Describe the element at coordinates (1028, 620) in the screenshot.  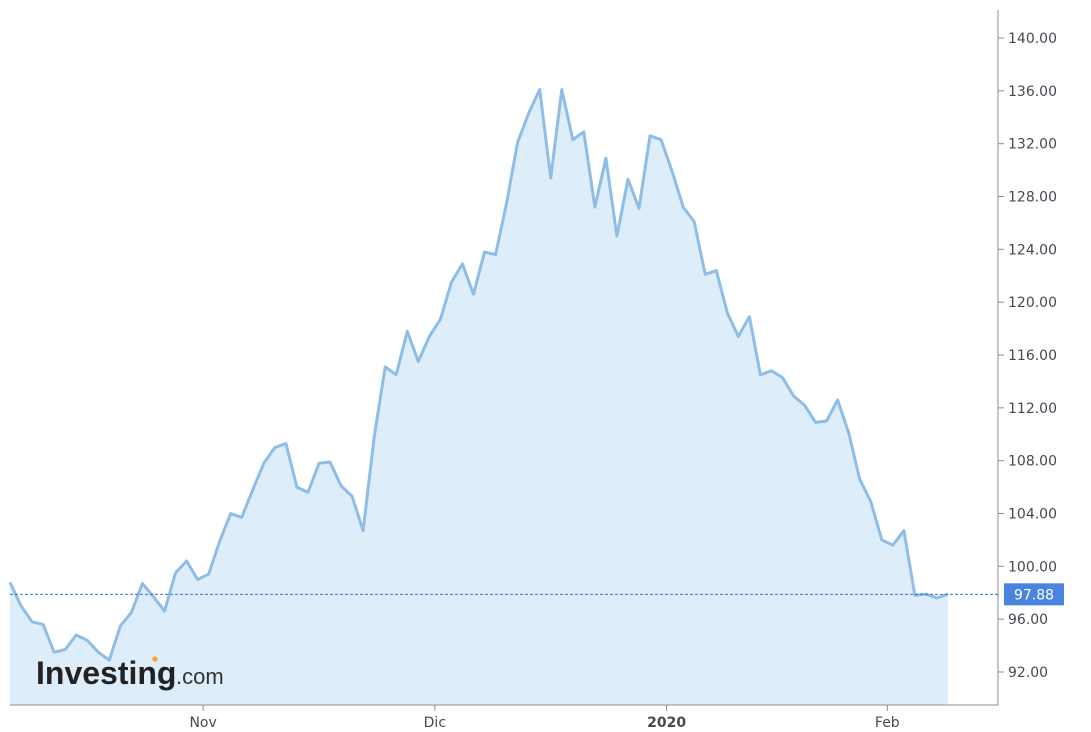
I see `y-tick-label: 96.00` at that location.